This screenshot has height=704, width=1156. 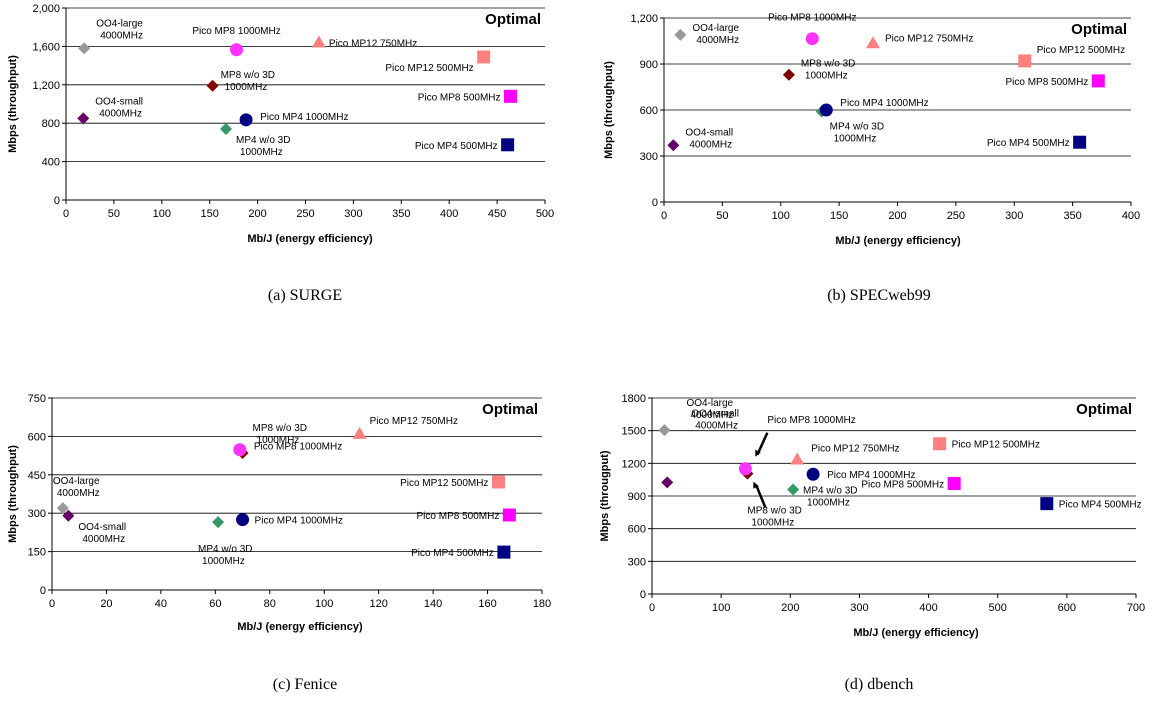 What do you see at coordinates (324, 604) in the screenshot?
I see `x-tick-label: 100` at bounding box center [324, 604].